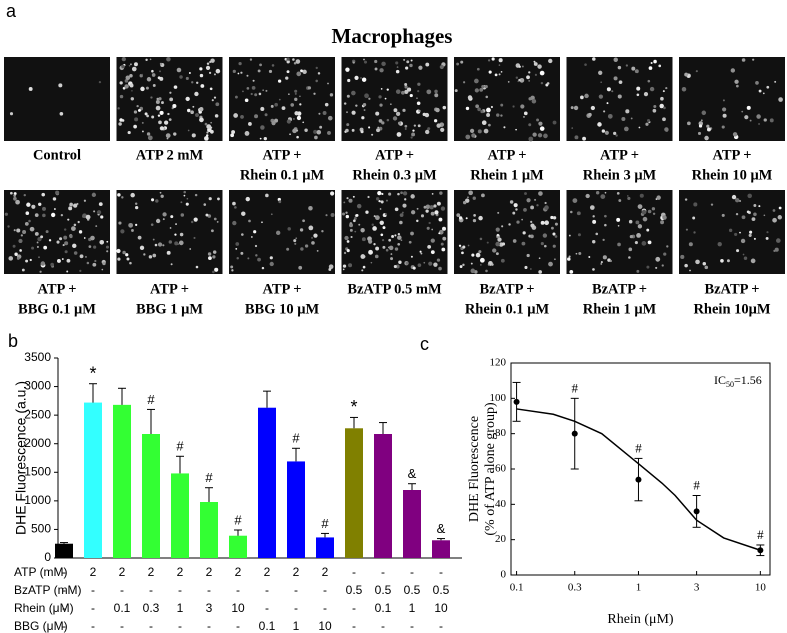  I want to click on image-label: Rhein 1 μM, so click(507, 175).